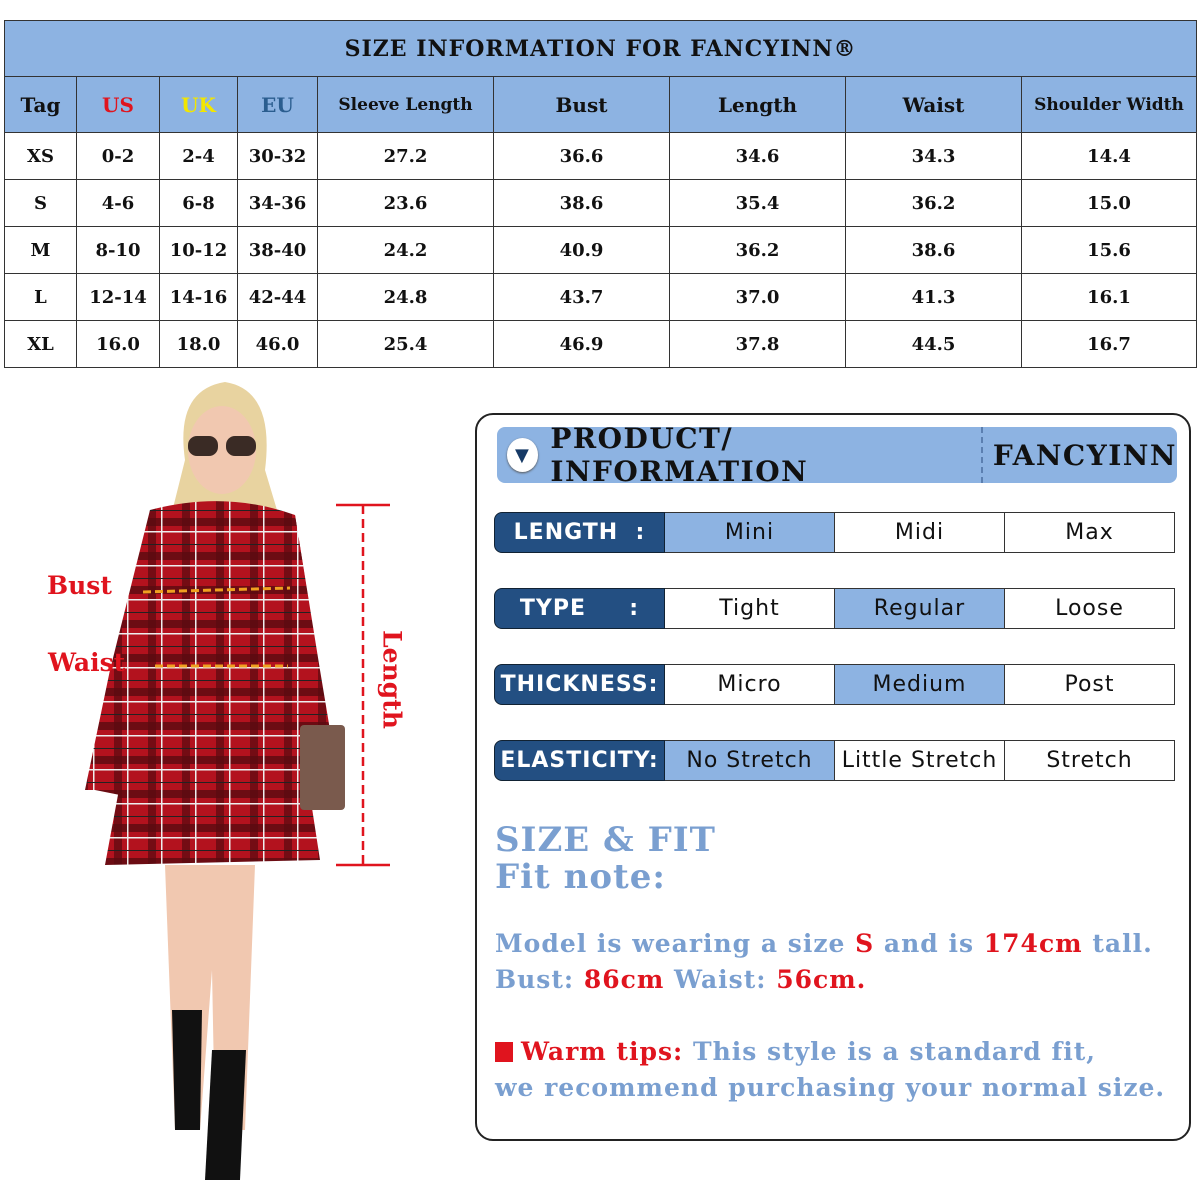 The width and height of the screenshot is (1200, 1200). I want to click on column-header: US, so click(118, 104).